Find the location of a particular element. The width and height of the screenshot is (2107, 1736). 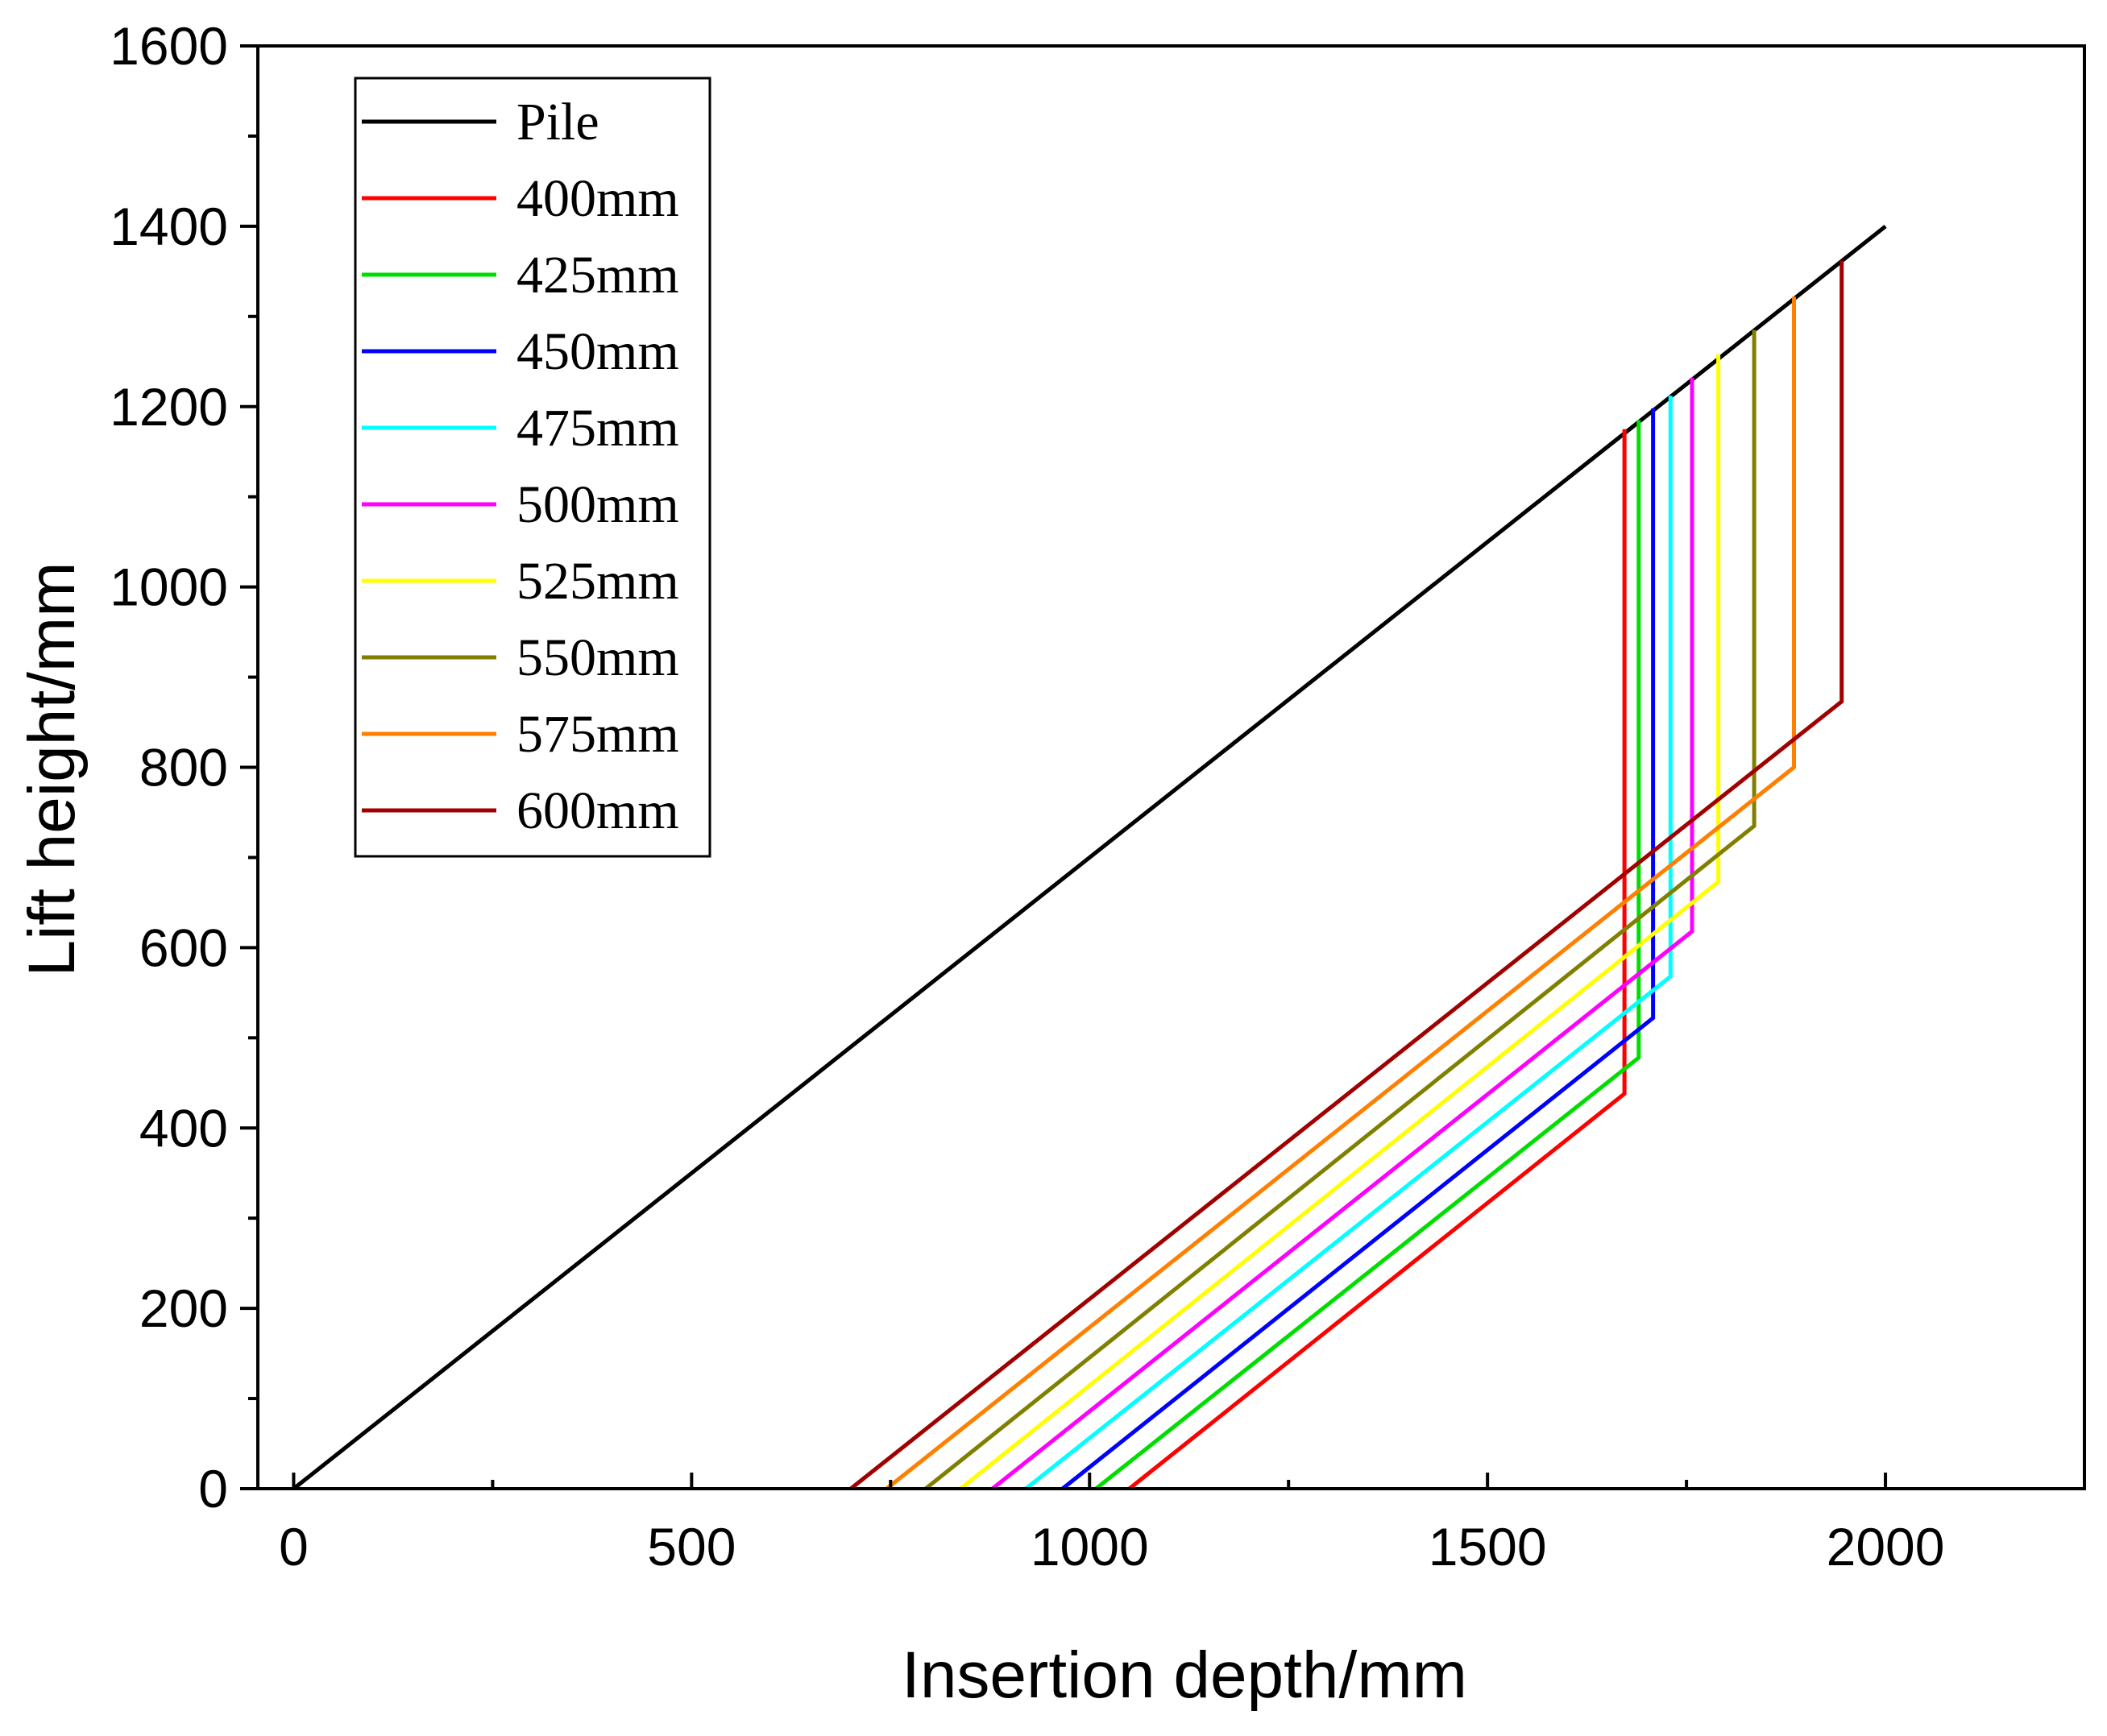

x-tick-label: 1000 is located at coordinates (1090, 1547).